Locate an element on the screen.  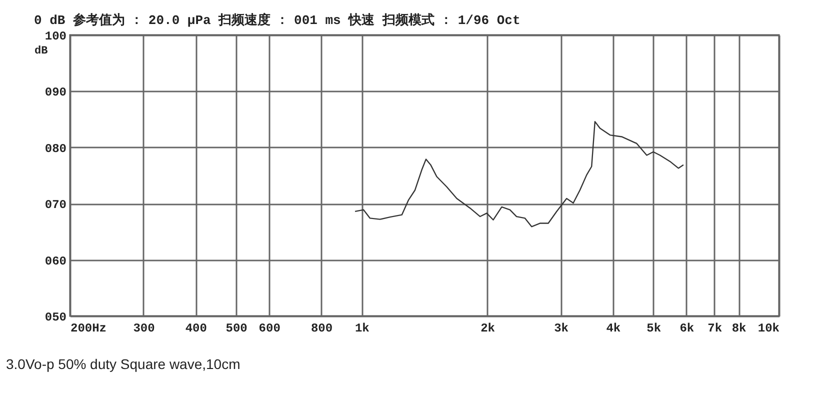
x-tick-label: 7k is located at coordinates (715, 329).